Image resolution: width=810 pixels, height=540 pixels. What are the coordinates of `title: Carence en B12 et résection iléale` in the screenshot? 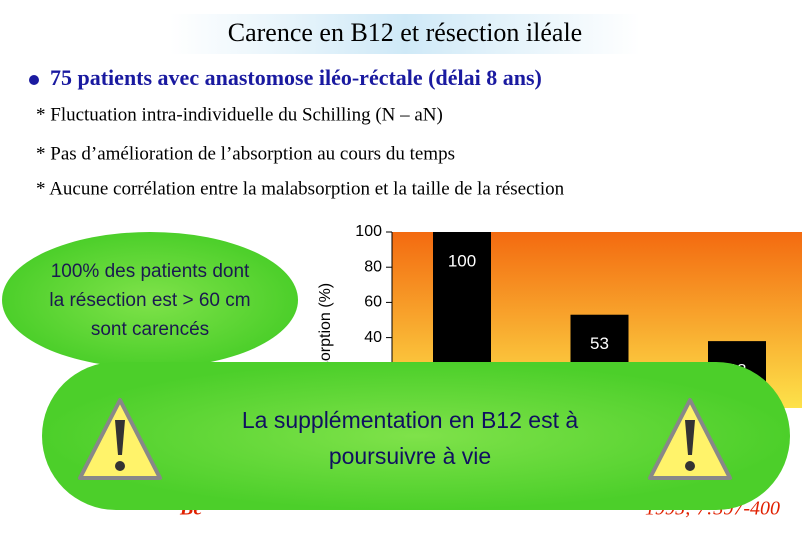 It's located at (405, 32).